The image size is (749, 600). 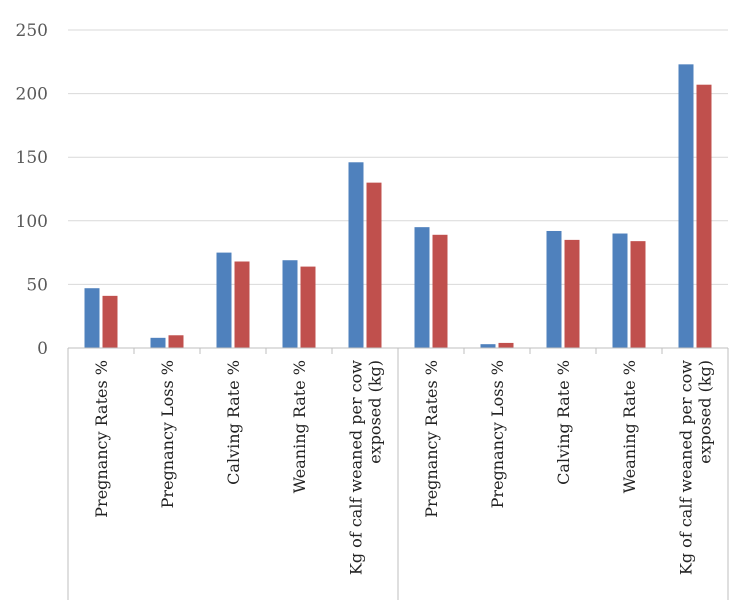 I want to click on y-tick-label: 100, so click(x=32, y=222).